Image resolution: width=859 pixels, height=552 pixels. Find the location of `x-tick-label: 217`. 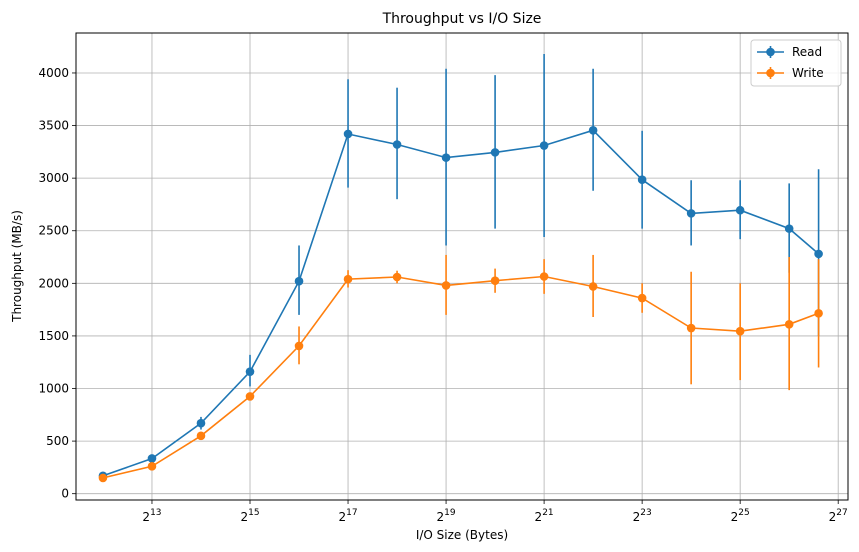

x-tick-label: 217 is located at coordinates (347, 516).